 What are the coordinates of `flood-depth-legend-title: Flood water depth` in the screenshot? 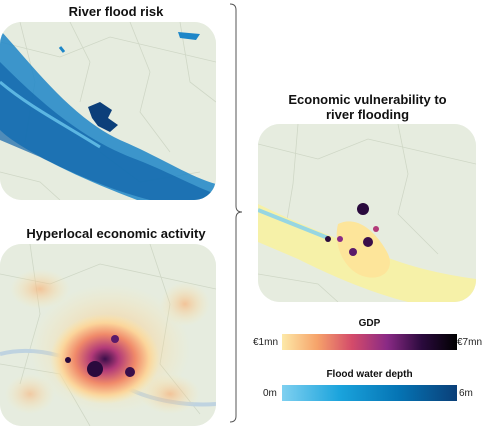 It's located at (369, 374).